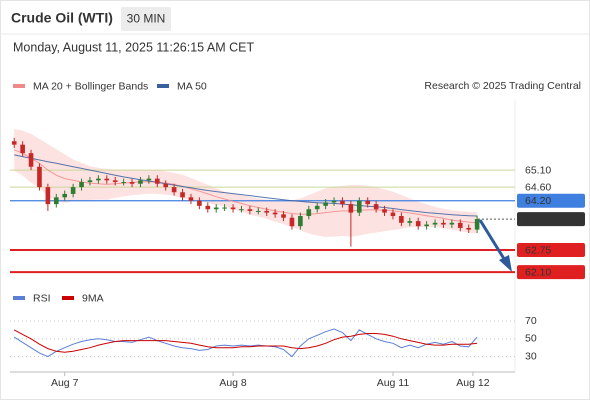 Image resolution: width=590 pixels, height=405 pixels. I want to click on title: Crude Oil (WTI), so click(62, 18).